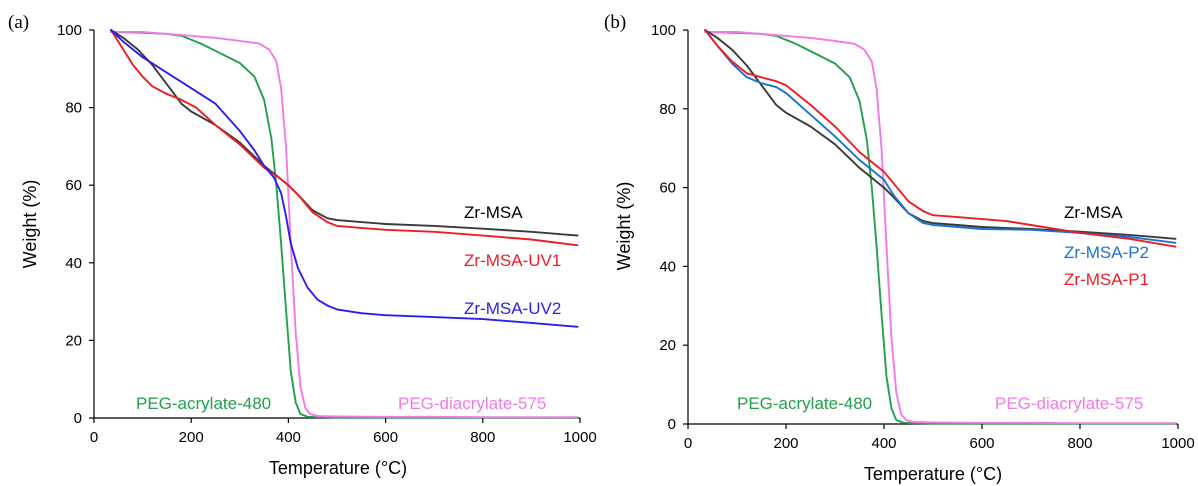 The width and height of the screenshot is (1198, 486). Describe the element at coordinates (688, 443) in the screenshot. I see `x-tick-label-b-0: 0` at that location.